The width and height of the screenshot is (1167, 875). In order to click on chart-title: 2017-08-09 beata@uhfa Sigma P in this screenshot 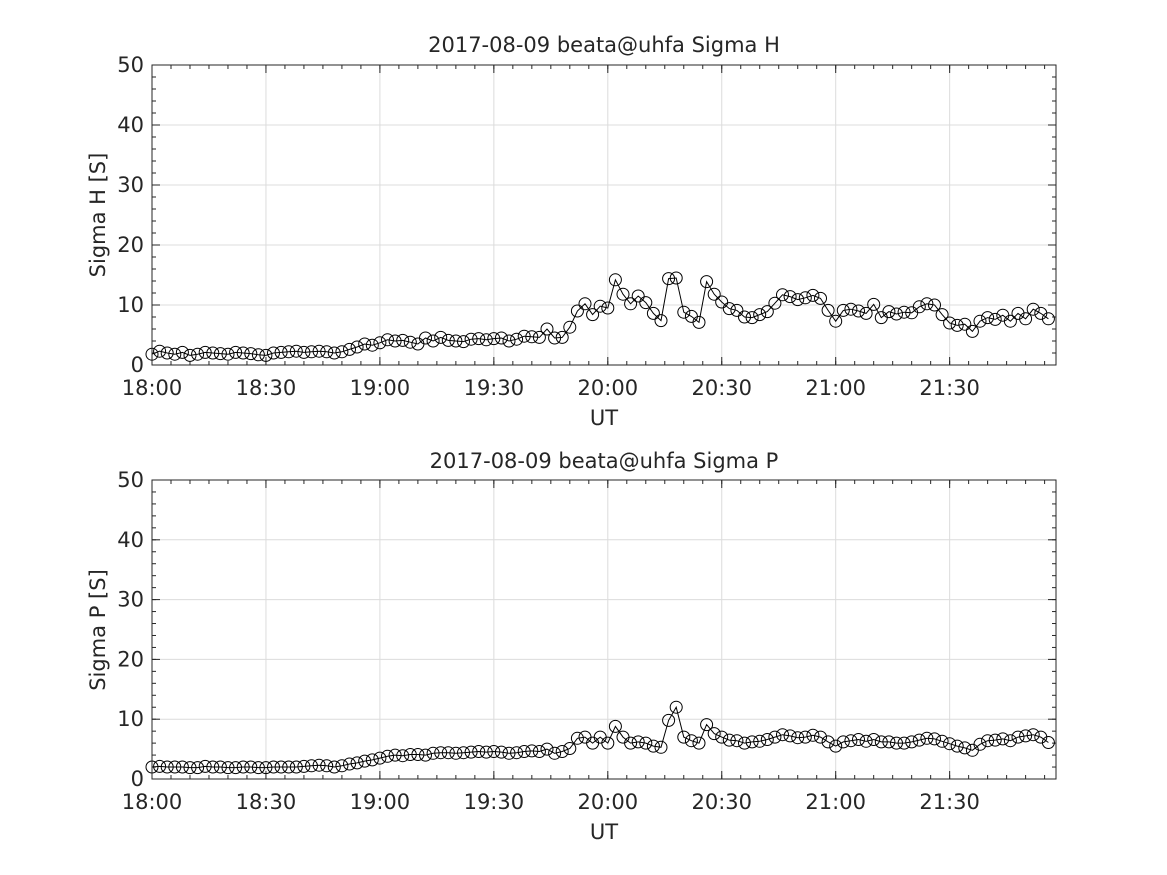, I will do `click(604, 461)`.